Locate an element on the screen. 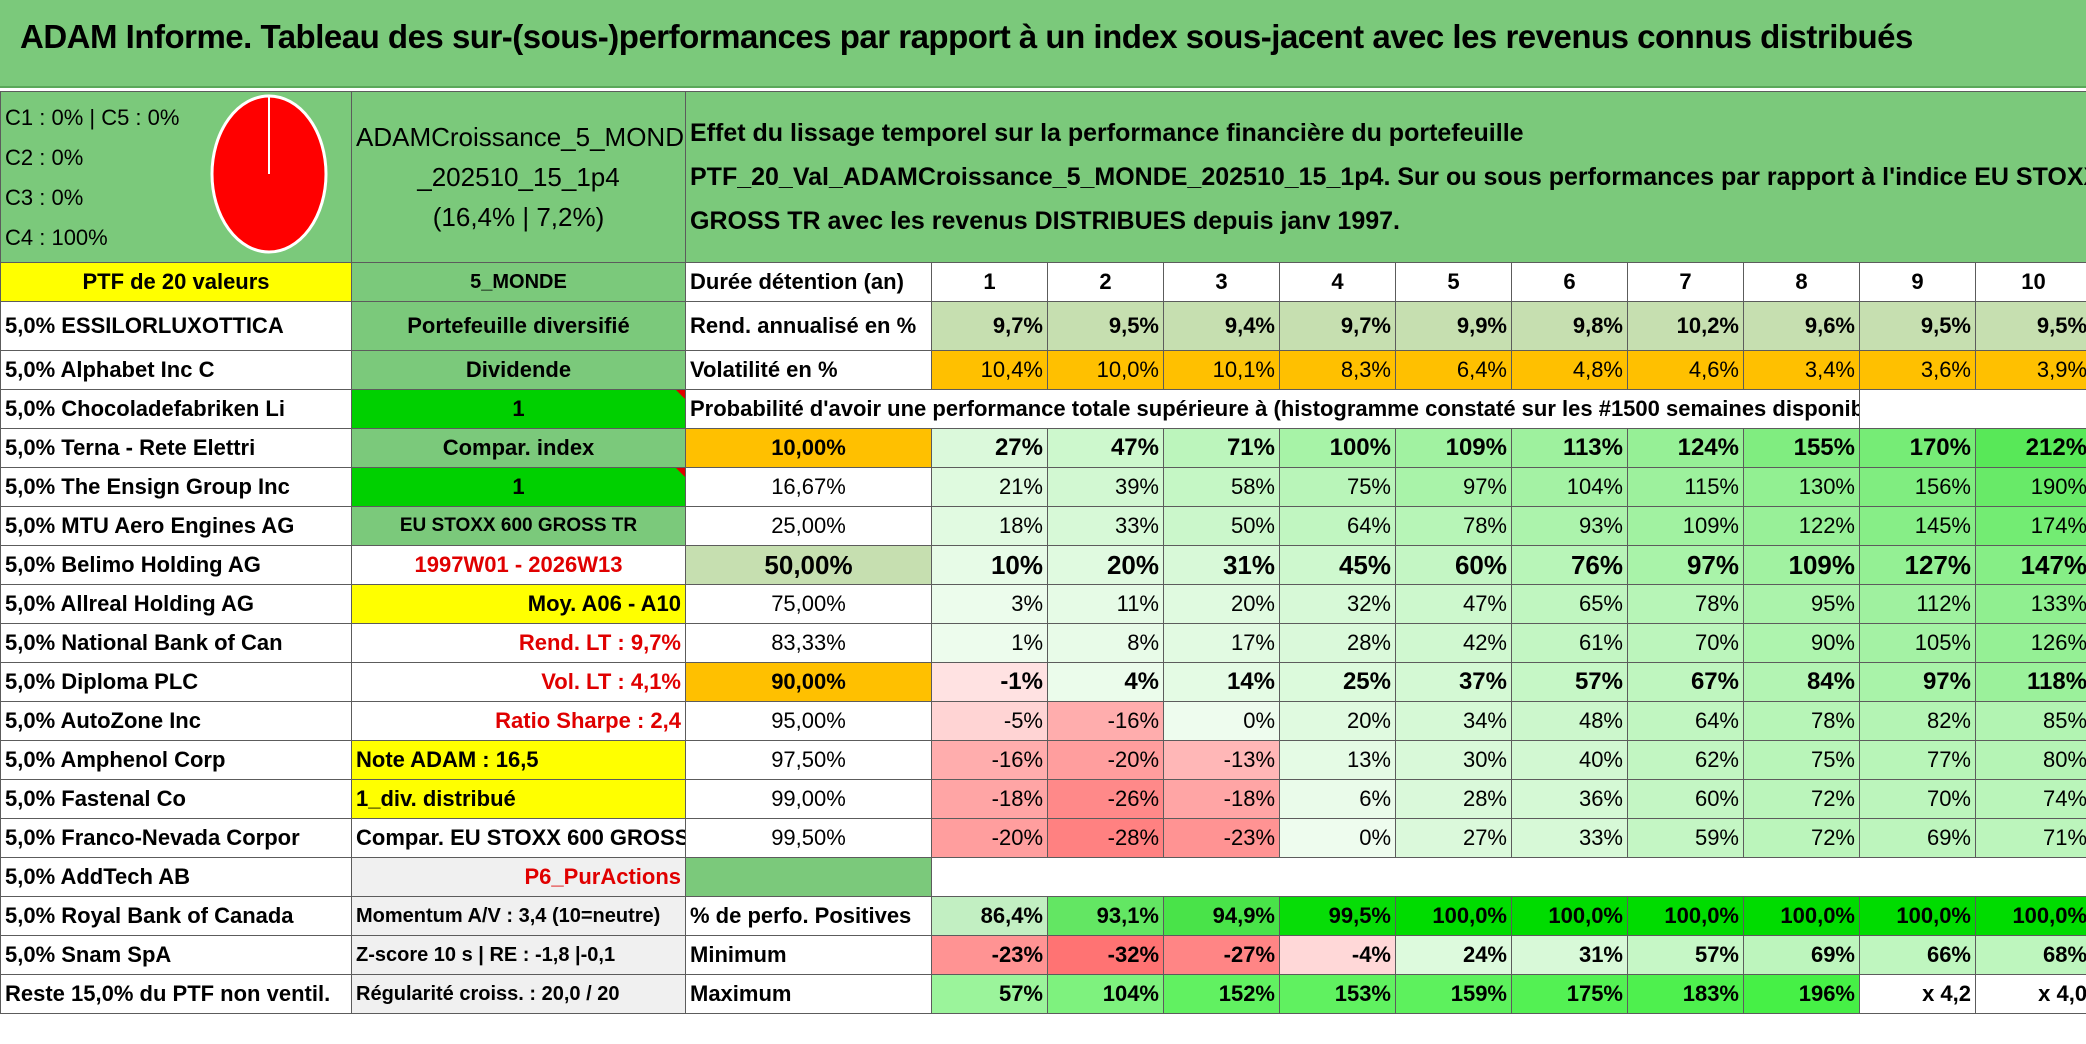 This screenshot has height=1044, width=2086. holding-row: 5,0% Alphabet Inc C is located at coordinates (176, 370).